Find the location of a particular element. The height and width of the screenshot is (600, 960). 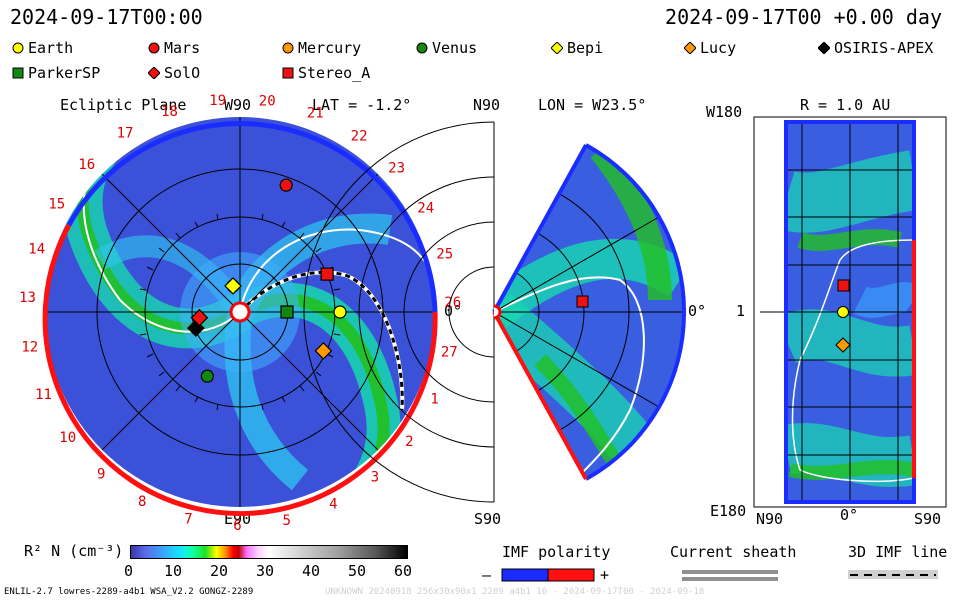

imf-polarity-label: IMF polarity is located at coordinates (556, 552).